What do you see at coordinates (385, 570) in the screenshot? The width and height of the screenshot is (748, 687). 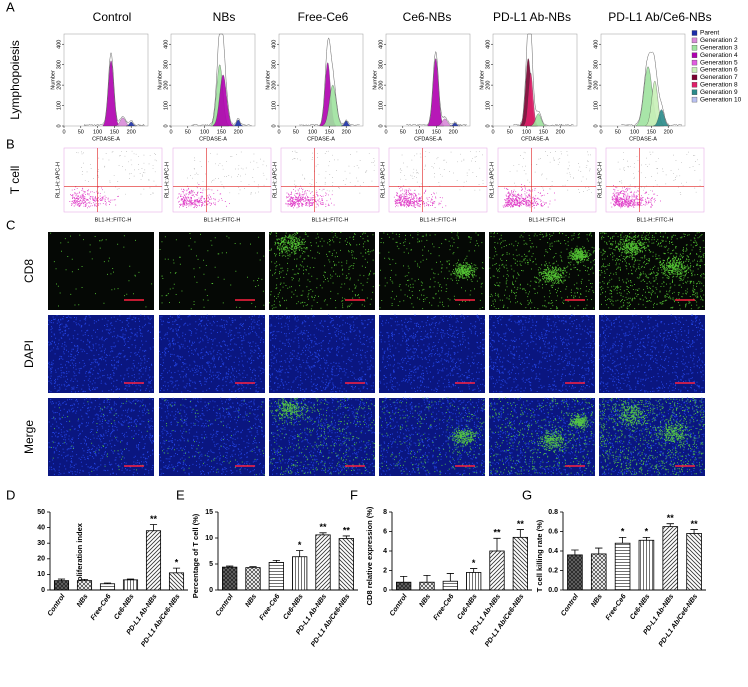 I see `y-tick-label: 2` at bounding box center [385, 570].